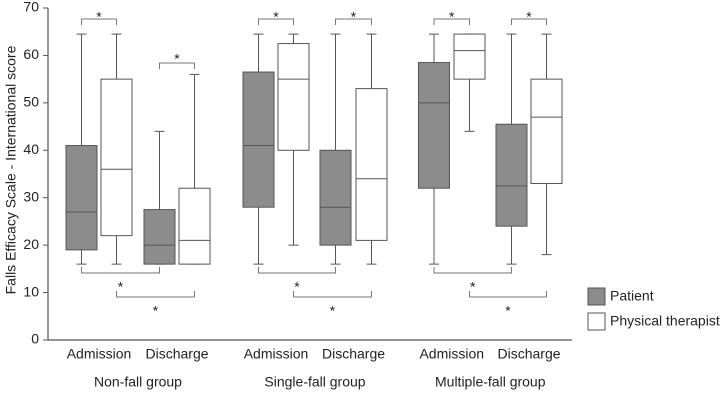  Describe the element at coordinates (31, 244) in the screenshot. I see `y-tick-label: 20` at that location.